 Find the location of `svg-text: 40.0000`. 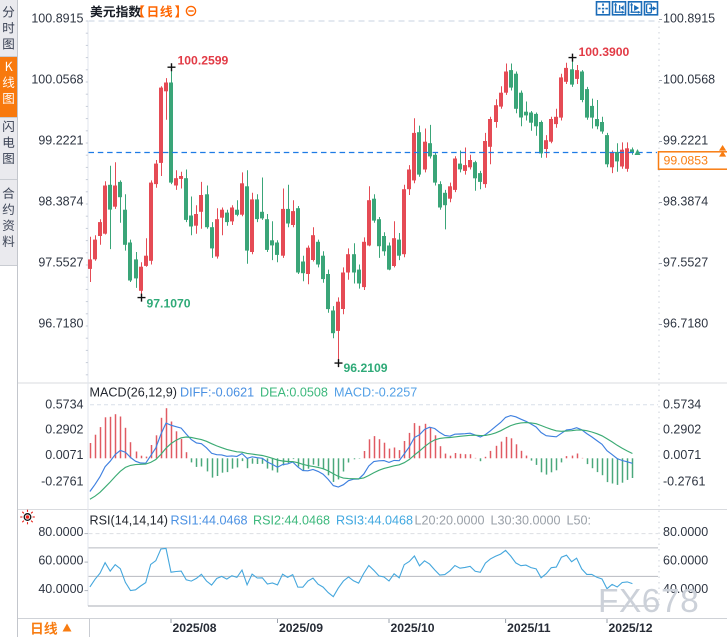

svg-text: 40.0000 is located at coordinates (60, 589).